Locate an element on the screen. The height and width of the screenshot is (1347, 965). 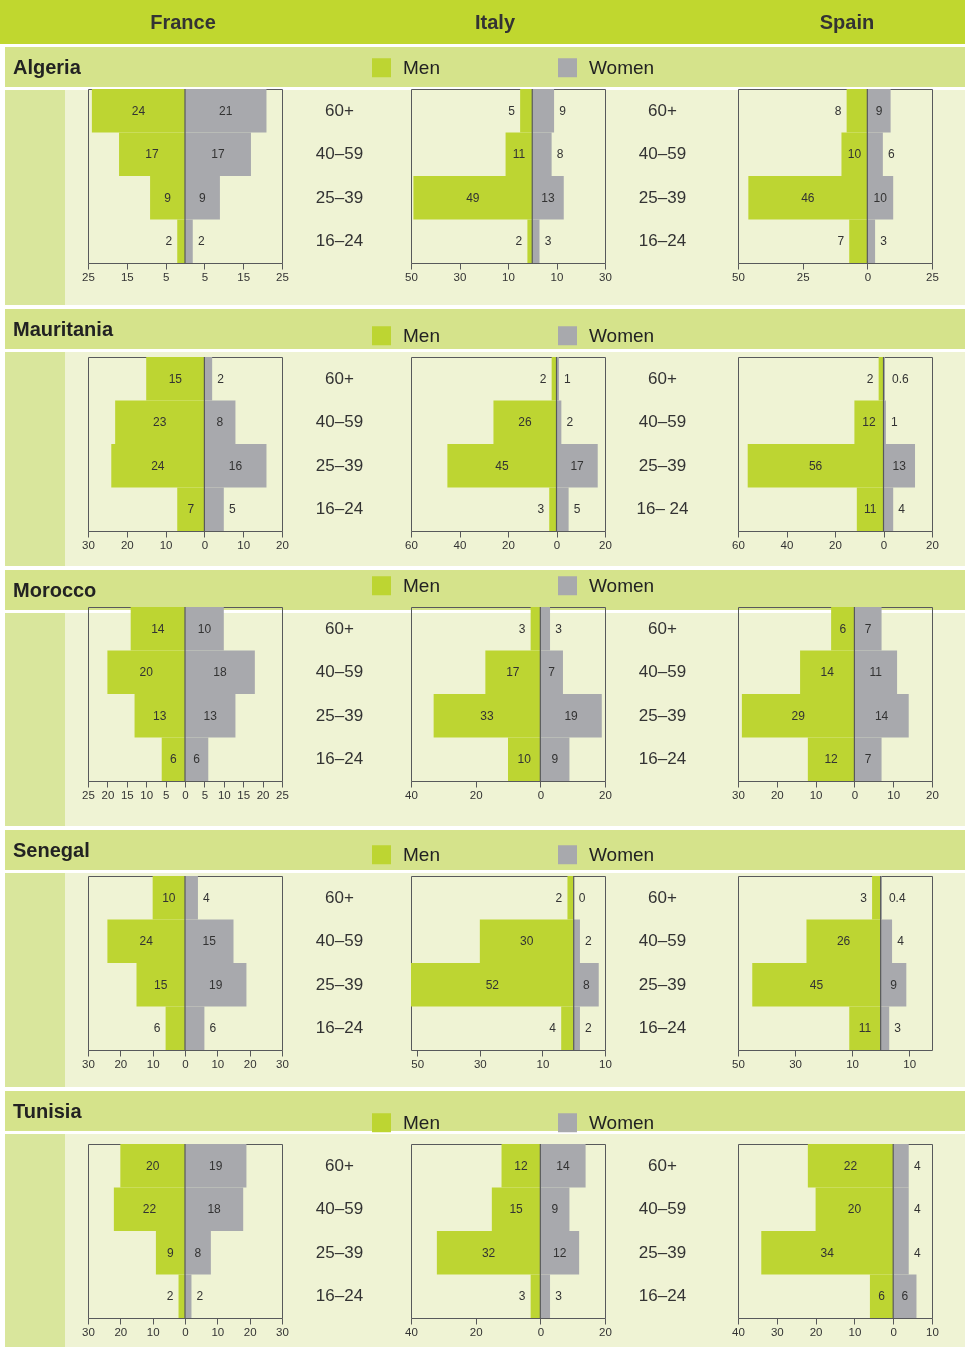
data-label: 34 is located at coordinates (827, 1252).